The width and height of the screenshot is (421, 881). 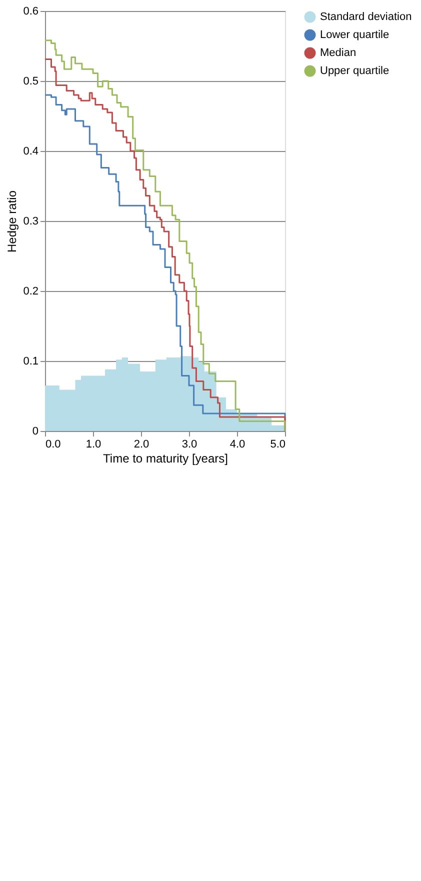 What do you see at coordinates (30, 292) in the screenshot?
I see `y-tick-label: 0.2` at bounding box center [30, 292].